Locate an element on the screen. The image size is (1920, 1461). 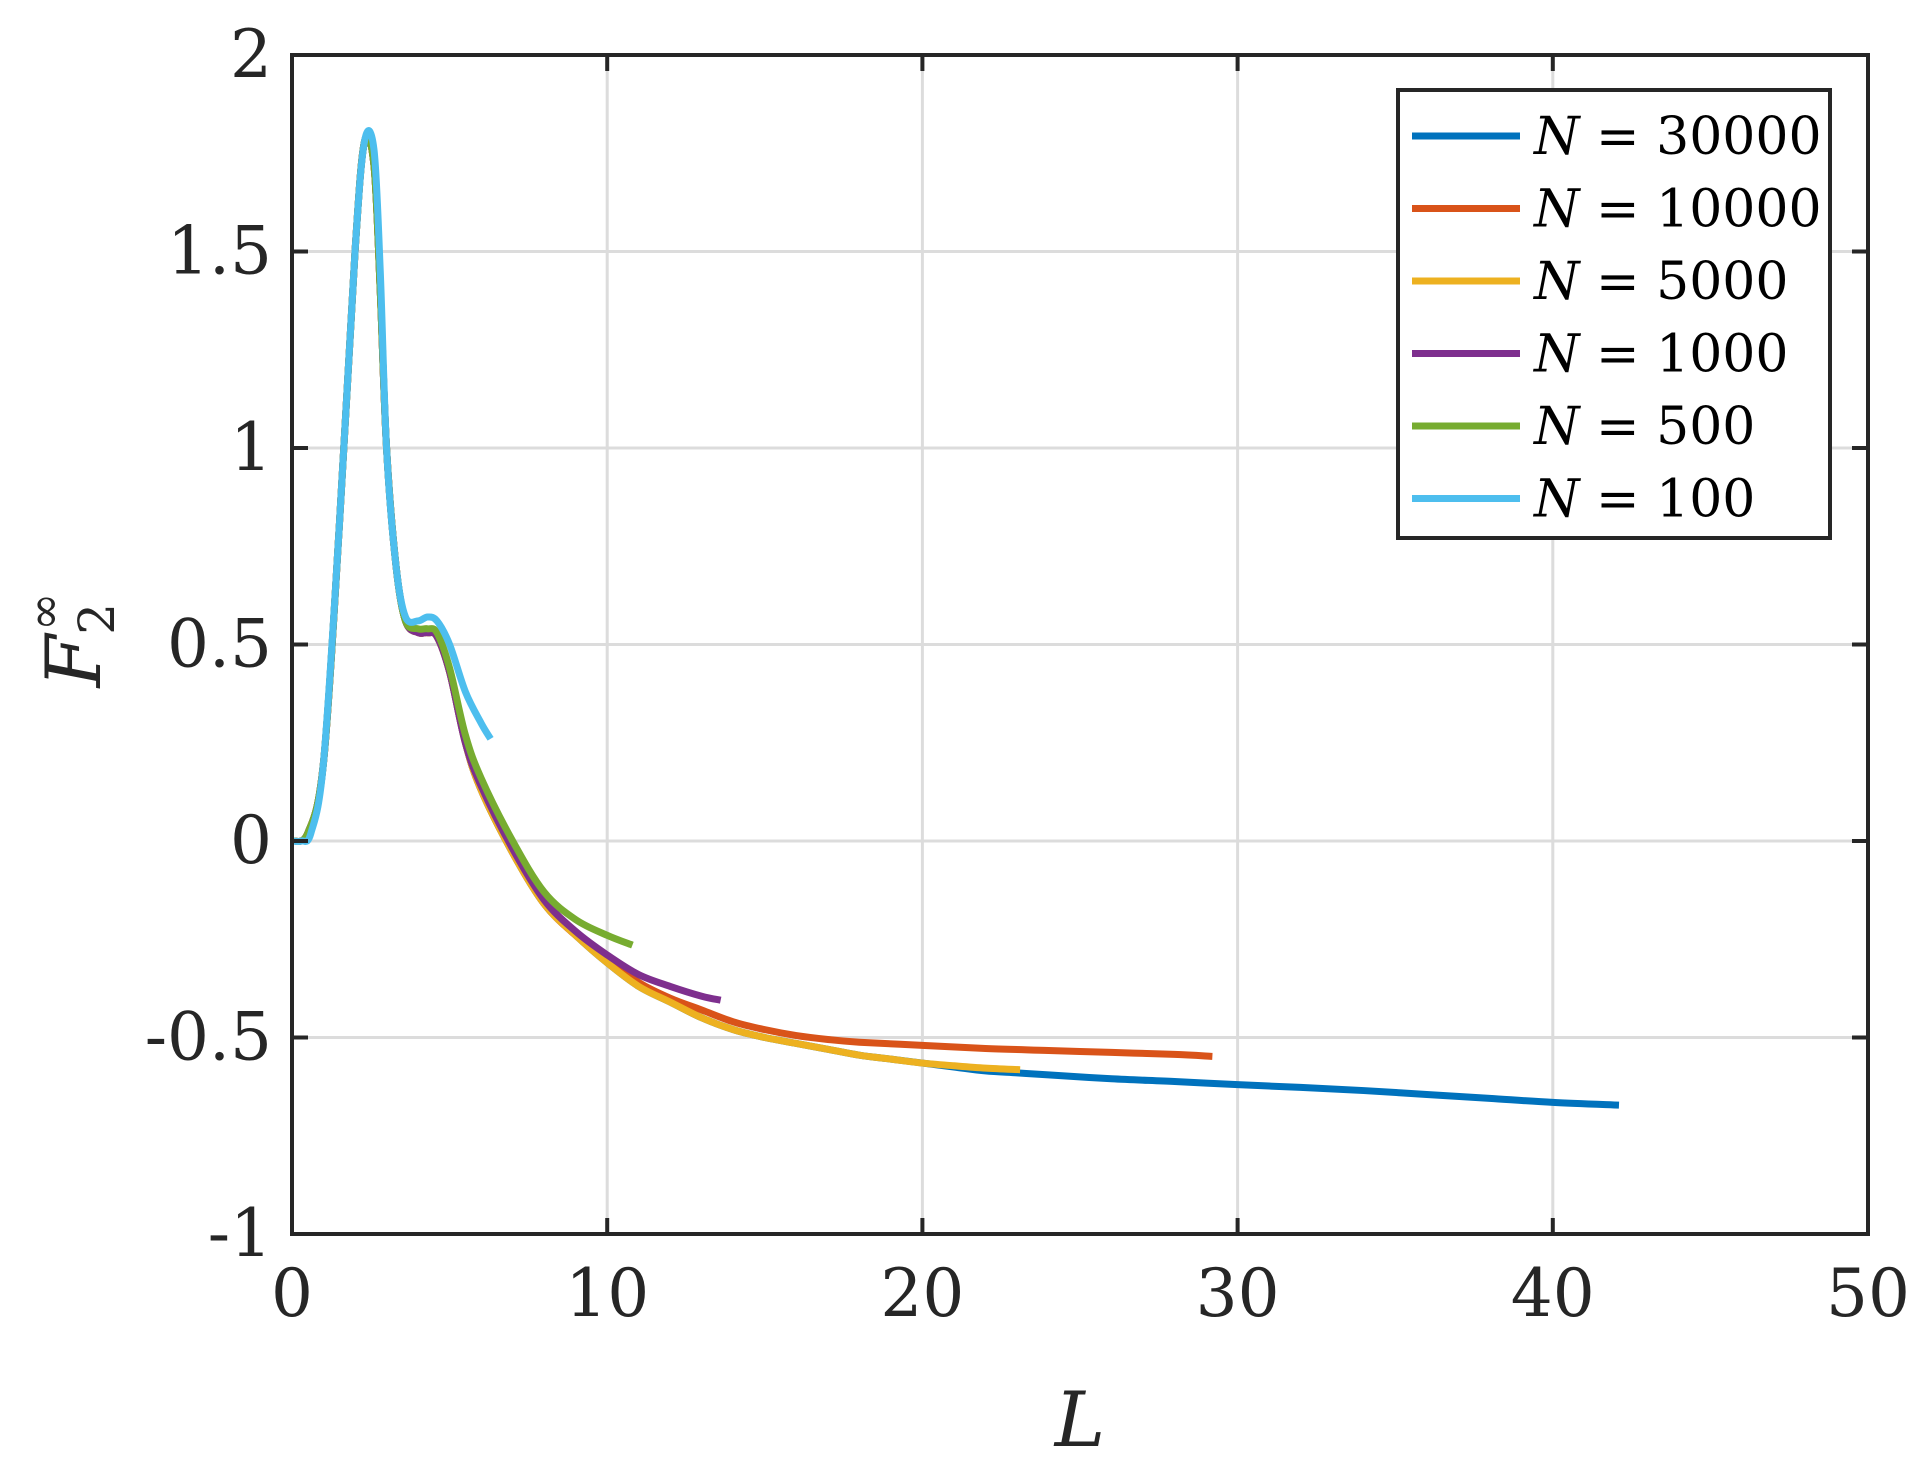
y-tick-label: 2 is located at coordinates (251, 54).